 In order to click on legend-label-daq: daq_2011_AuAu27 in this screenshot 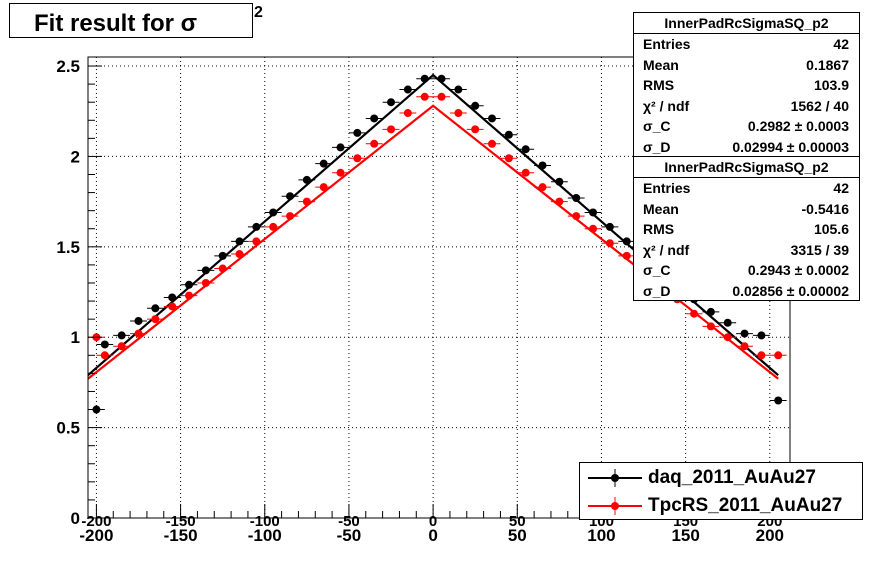, I will do `click(732, 477)`.